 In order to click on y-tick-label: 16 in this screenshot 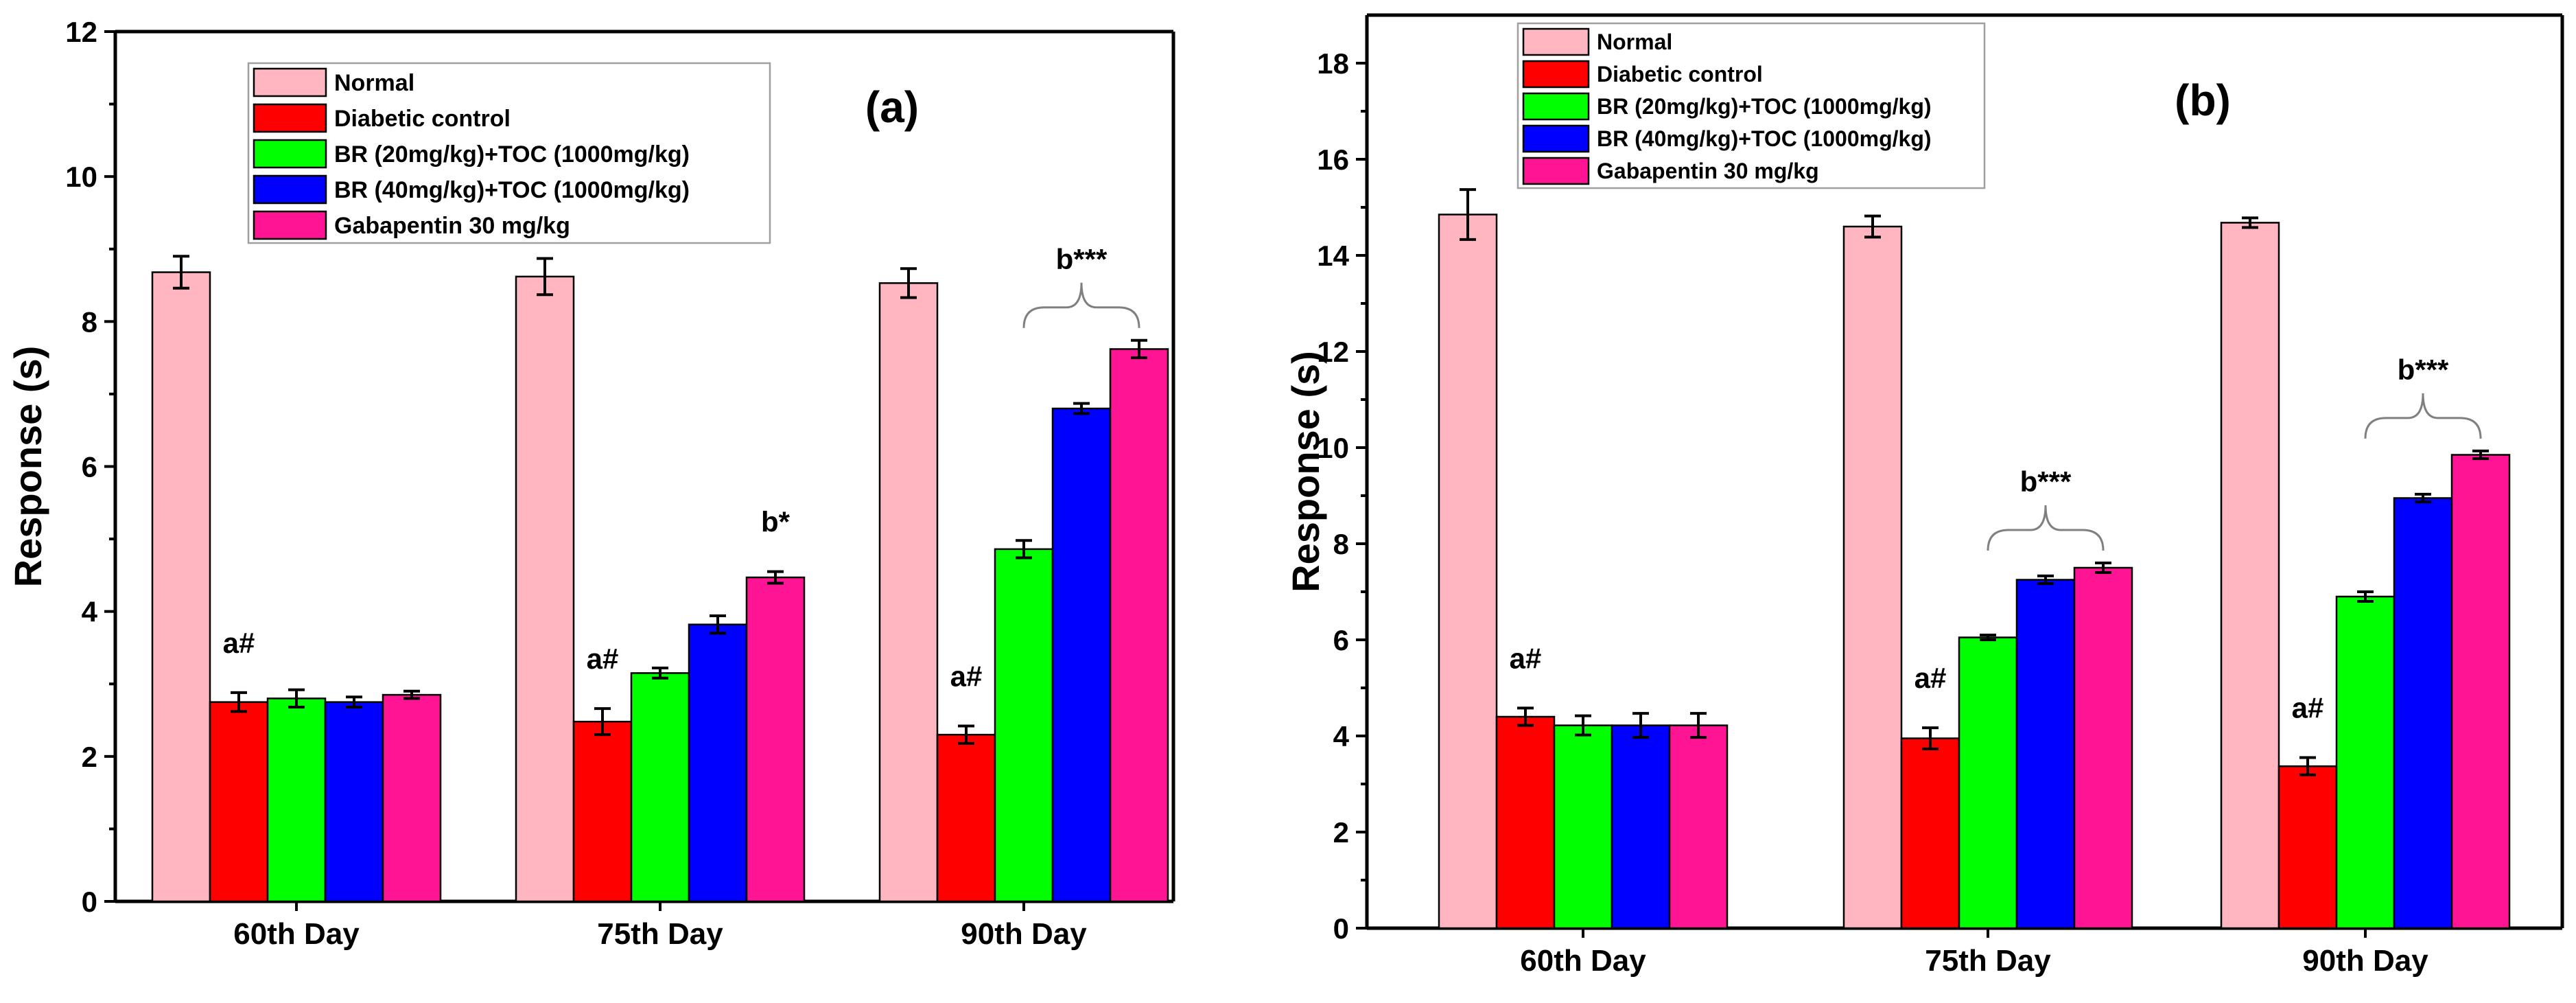, I will do `click(1333, 159)`.